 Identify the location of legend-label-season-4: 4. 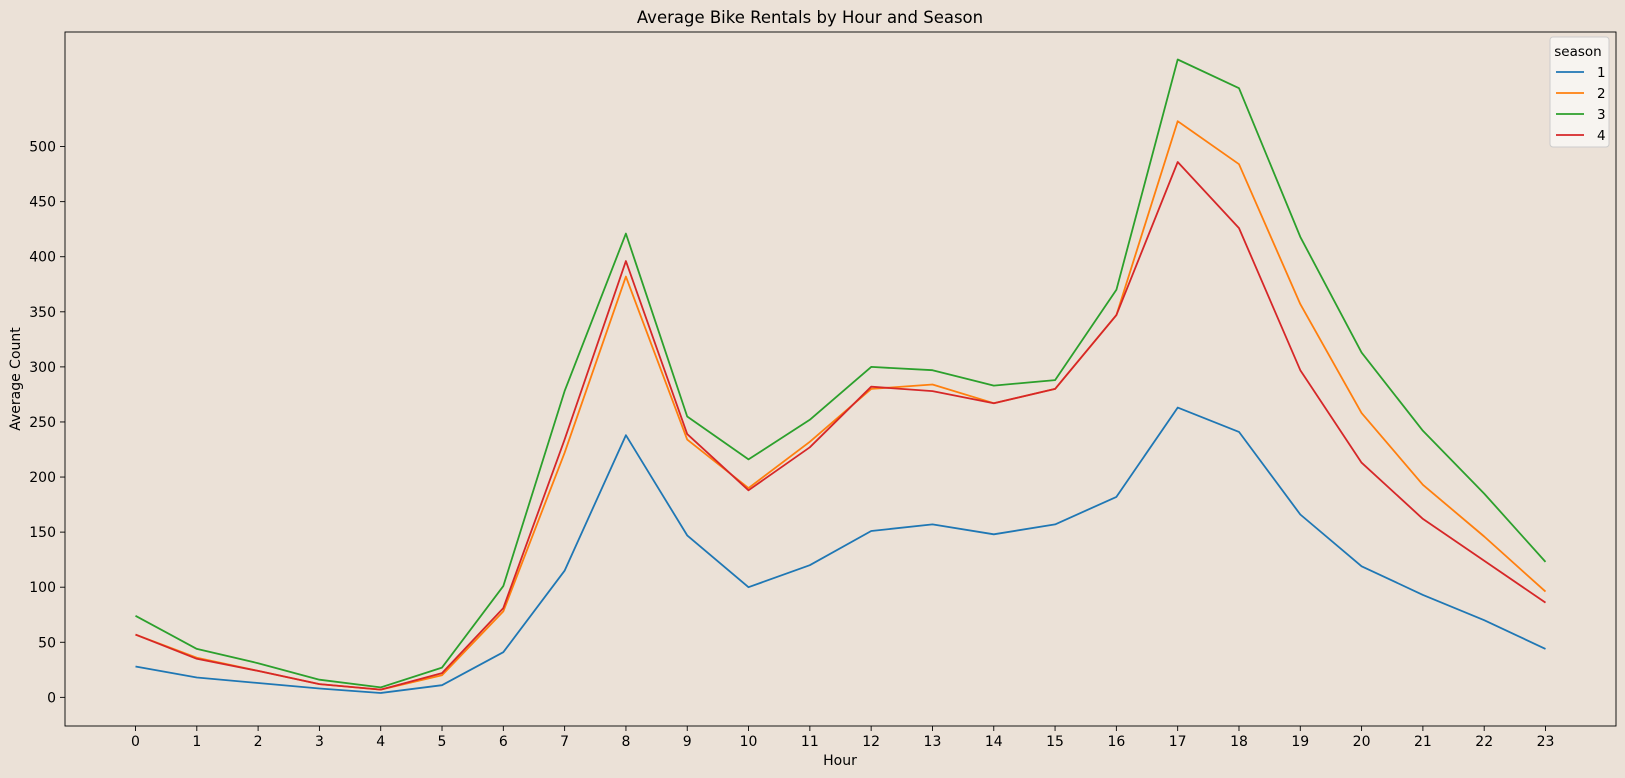
(1601, 136).